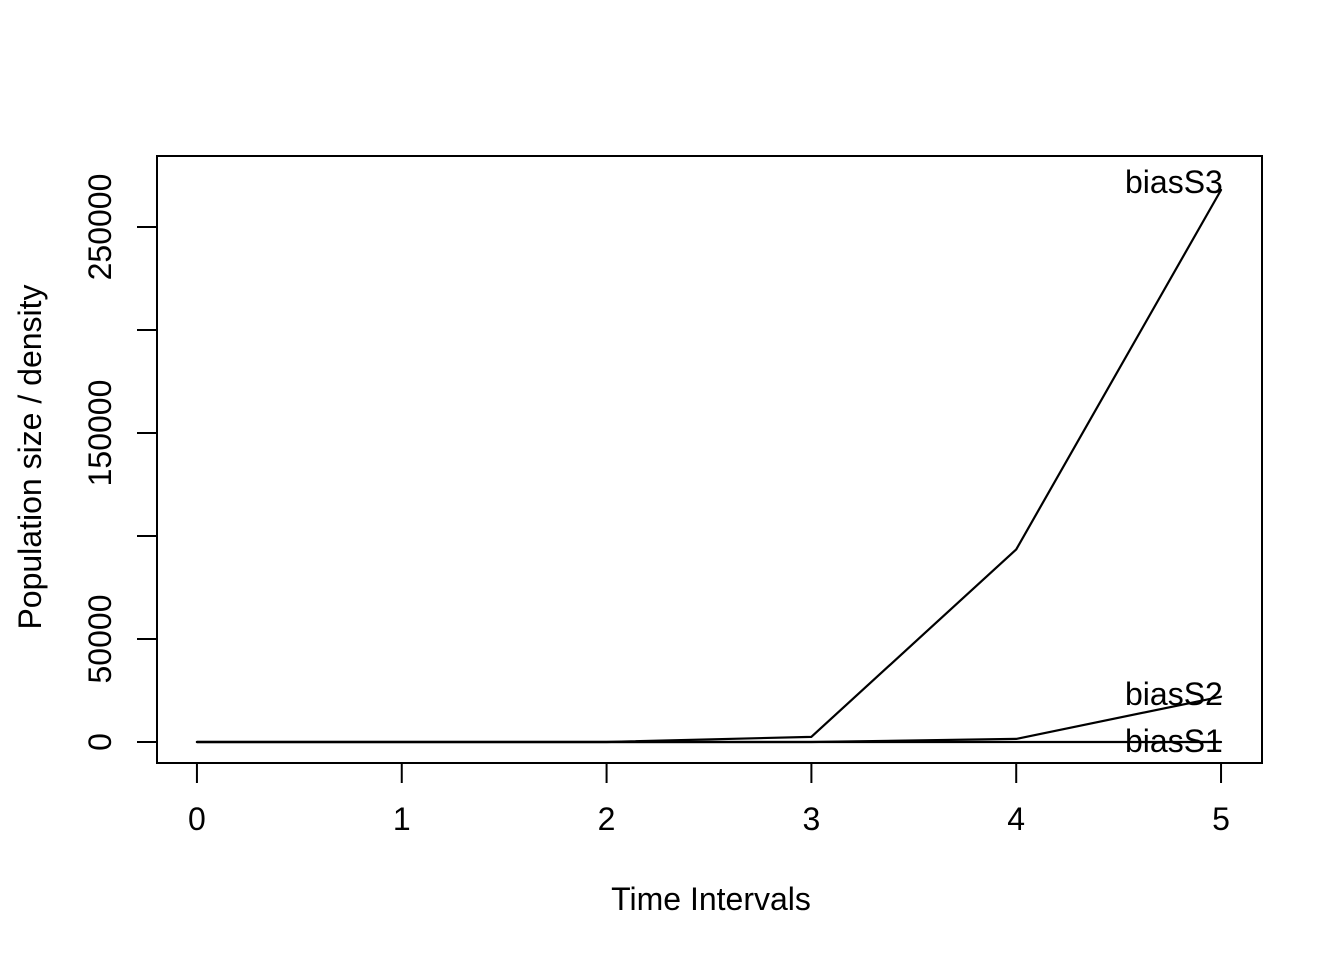 Image resolution: width=1344 pixels, height=960 pixels. I want to click on series-label-biasS3: biasS3, so click(1174, 181).